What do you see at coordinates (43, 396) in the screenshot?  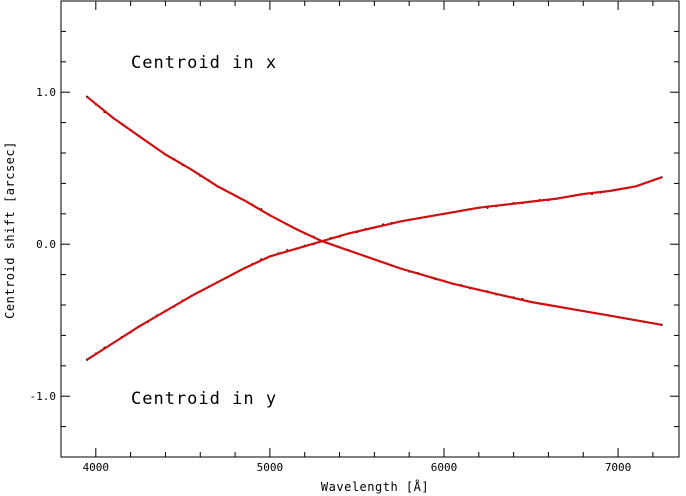 I see `y-tick-label: -1.0` at bounding box center [43, 396].